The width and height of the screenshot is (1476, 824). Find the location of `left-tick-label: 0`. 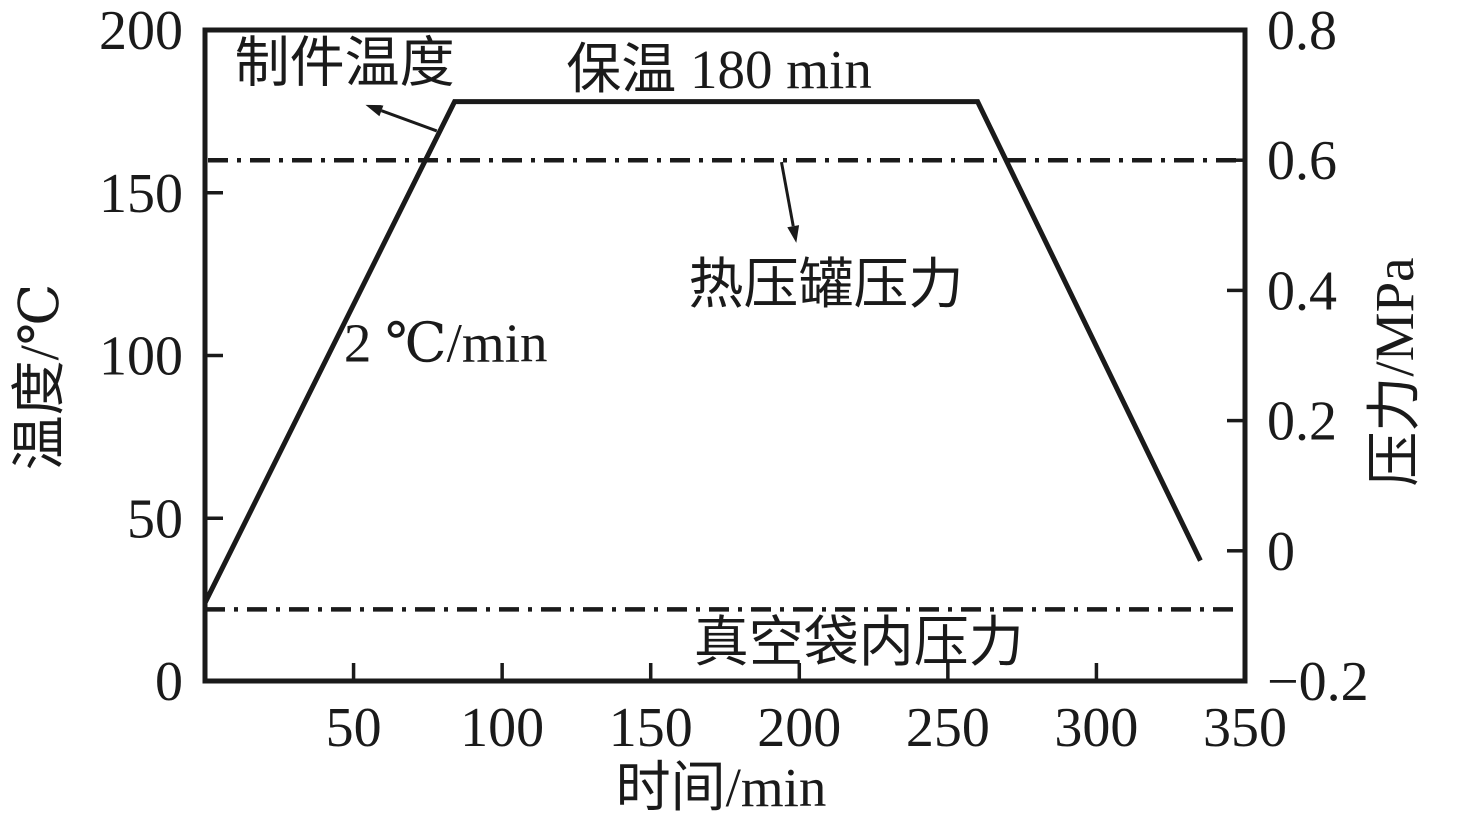

left-tick-label: 0 is located at coordinates (169, 682).